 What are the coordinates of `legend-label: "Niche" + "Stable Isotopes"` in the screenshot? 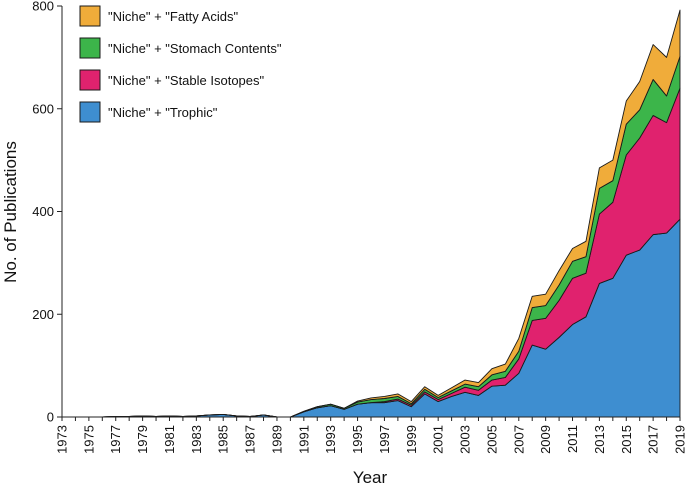 It's located at (186, 80).